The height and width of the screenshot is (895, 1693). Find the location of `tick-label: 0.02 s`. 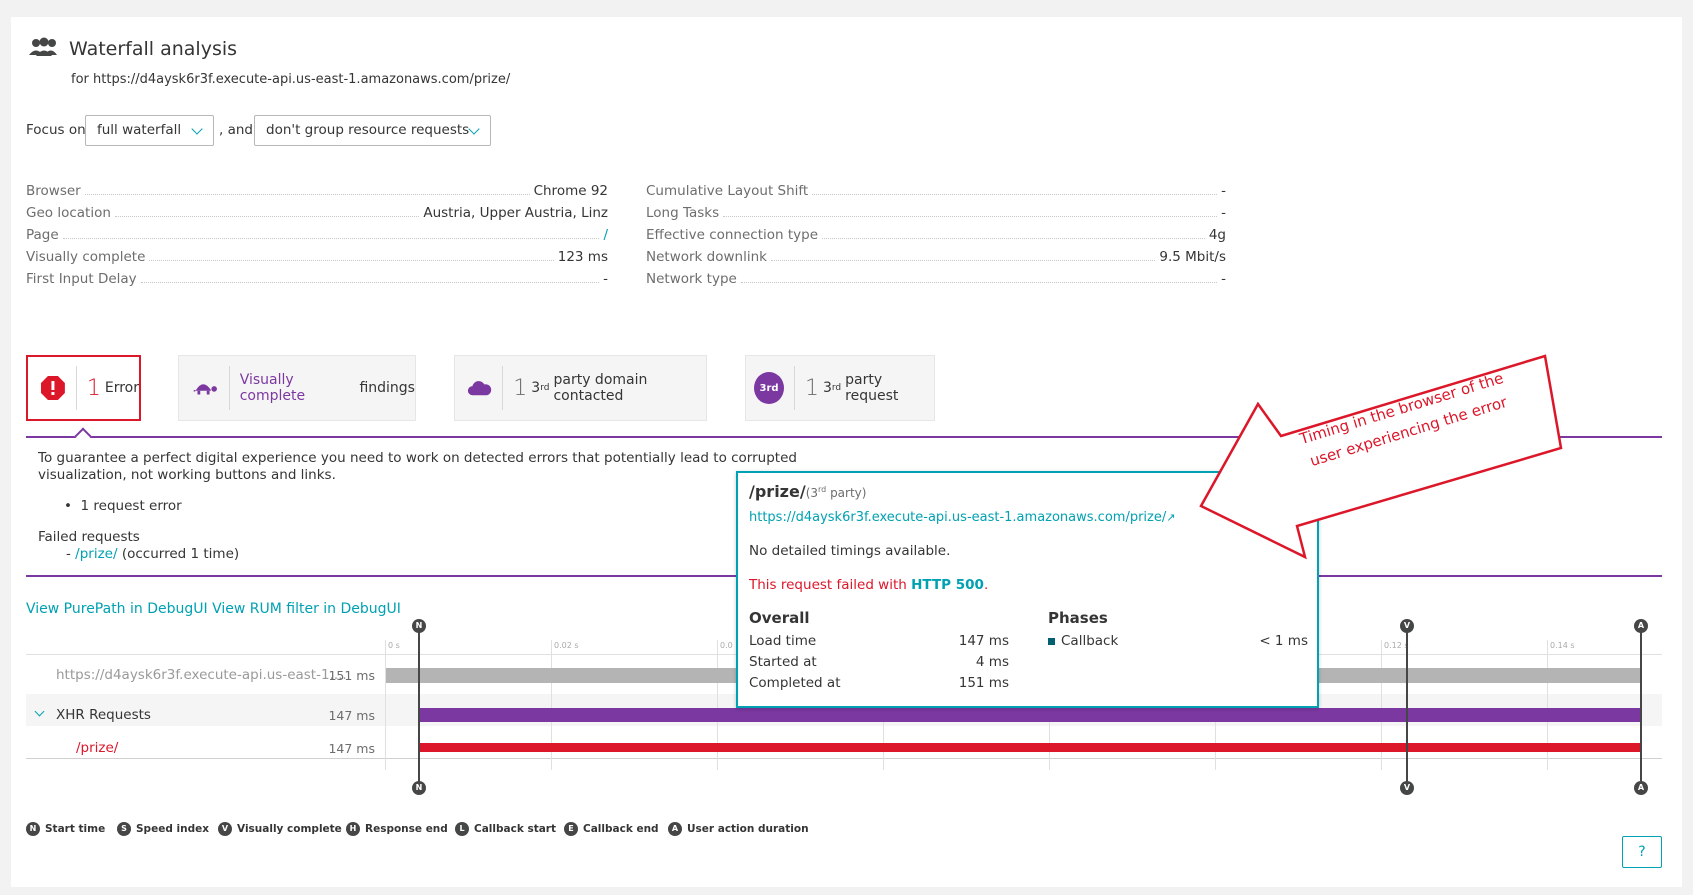

tick-label: 0.02 s is located at coordinates (566, 645).